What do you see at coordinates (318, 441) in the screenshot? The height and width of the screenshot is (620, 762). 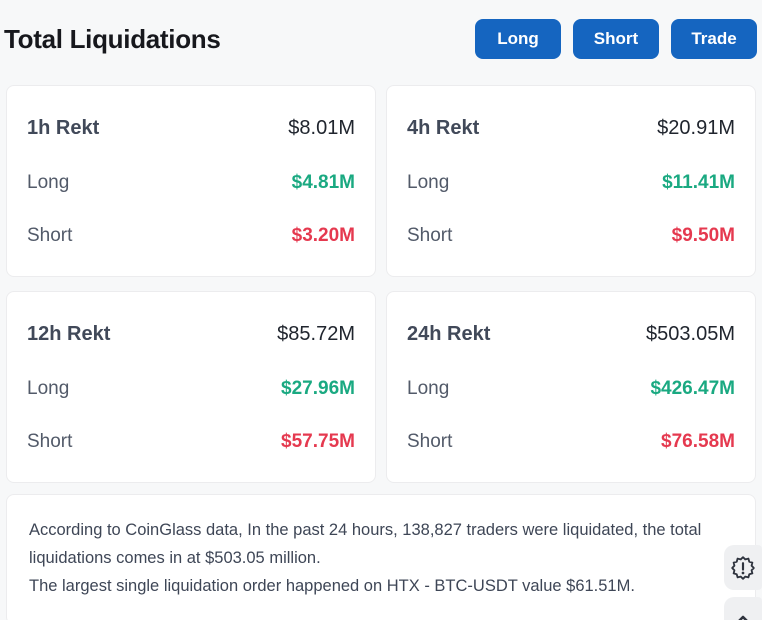 I see `short-value: $57.75M` at bounding box center [318, 441].